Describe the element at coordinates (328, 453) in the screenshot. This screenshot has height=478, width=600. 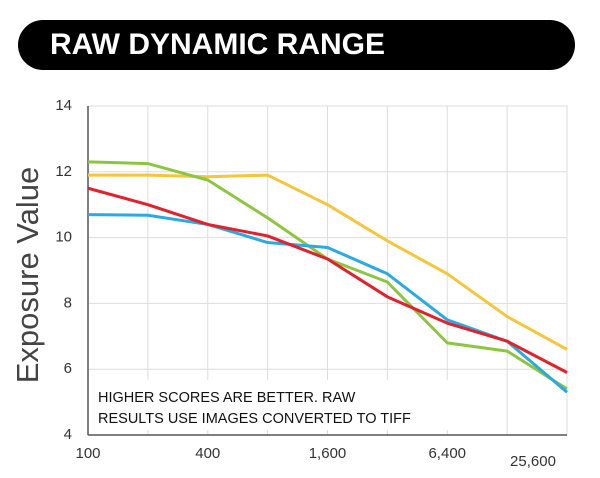
I see `x-tick-label: 1,600` at that location.